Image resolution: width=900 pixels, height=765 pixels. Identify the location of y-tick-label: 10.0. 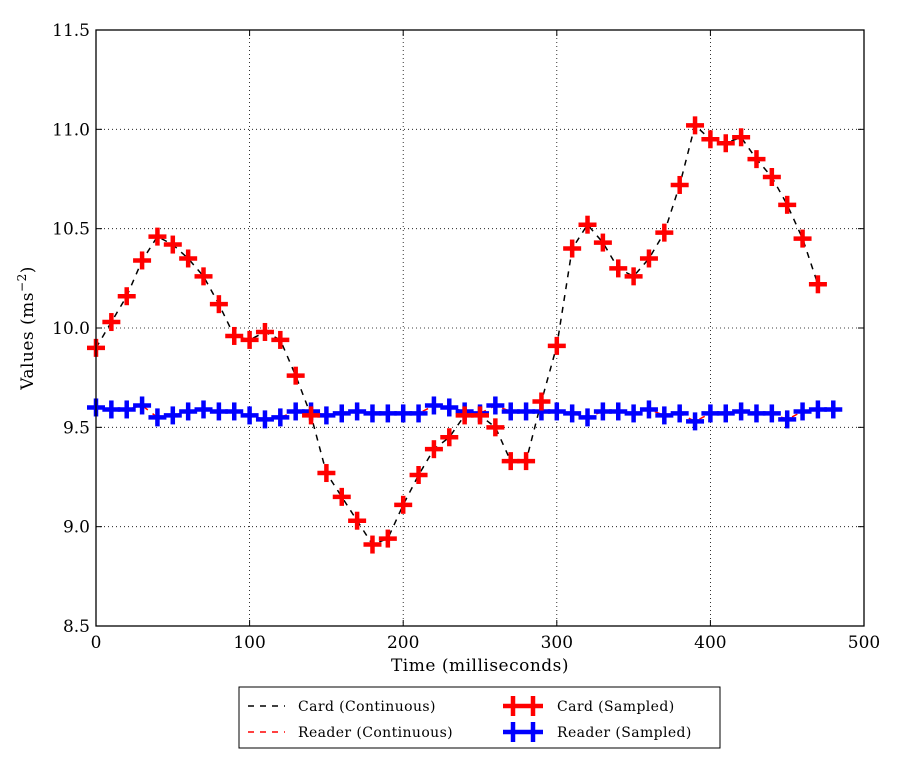
(71, 329).